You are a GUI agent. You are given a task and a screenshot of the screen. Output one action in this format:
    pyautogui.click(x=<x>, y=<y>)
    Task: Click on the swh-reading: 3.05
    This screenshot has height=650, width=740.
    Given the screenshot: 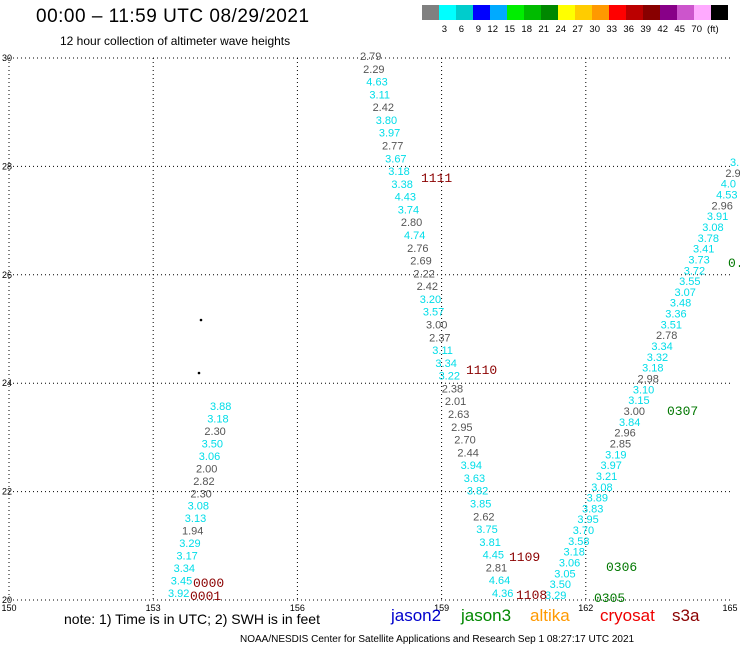 What is the action you would take?
    pyautogui.click(x=564, y=574)
    